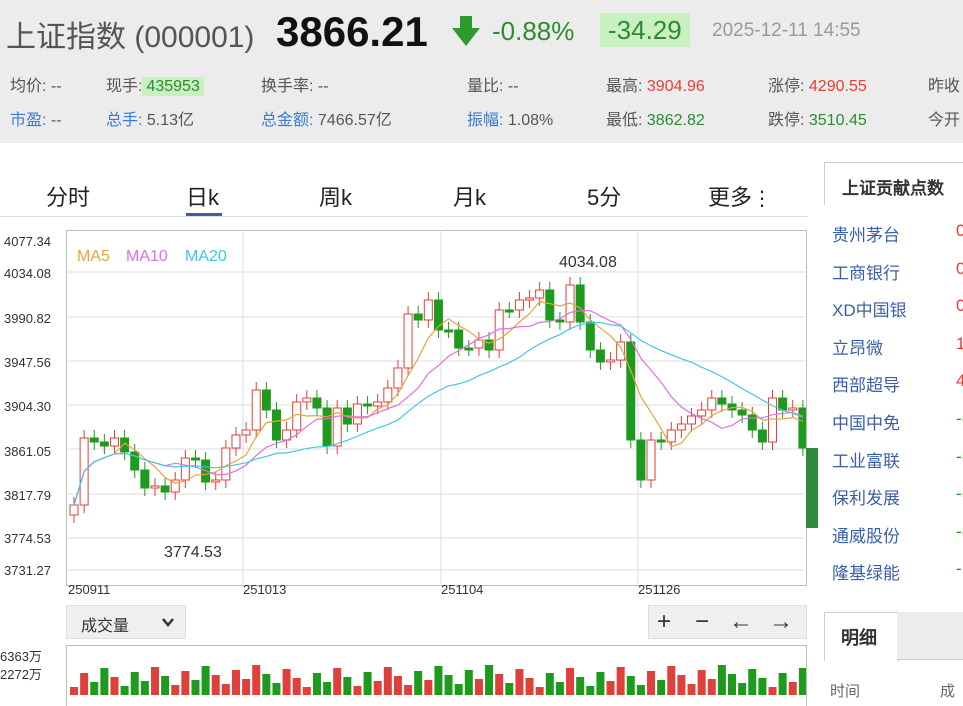  Describe the element at coordinates (812, 488) in the screenshot. I see `chart-scroll-handle` at that location.